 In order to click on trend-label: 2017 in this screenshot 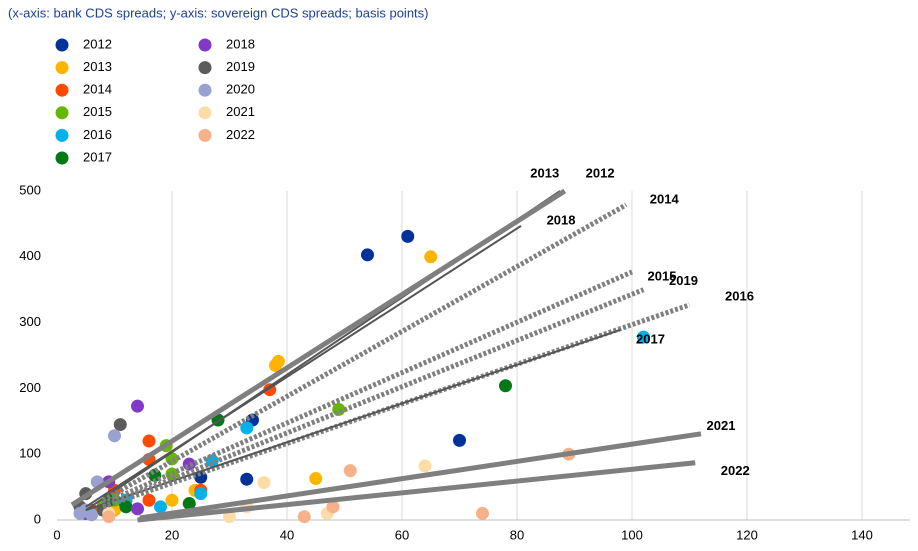, I will do `click(650, 338)`.